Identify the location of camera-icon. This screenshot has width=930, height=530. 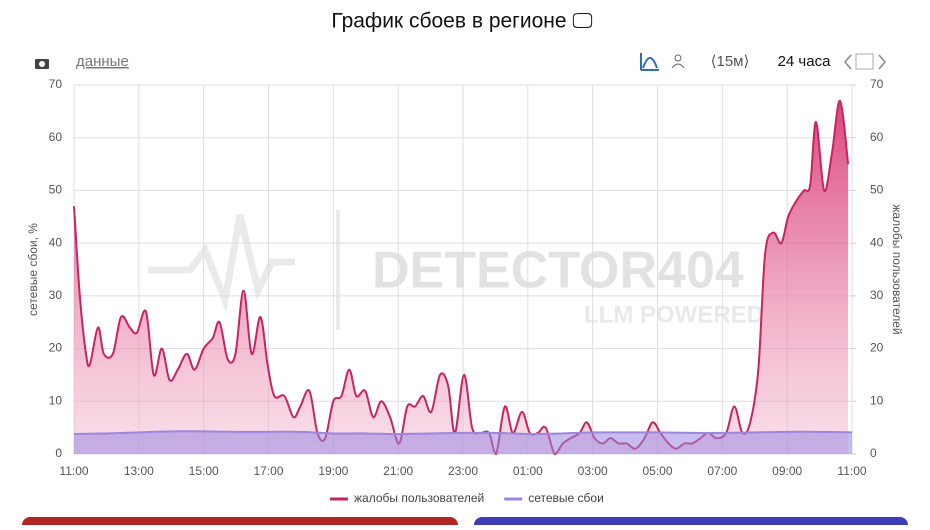
(42, 64).